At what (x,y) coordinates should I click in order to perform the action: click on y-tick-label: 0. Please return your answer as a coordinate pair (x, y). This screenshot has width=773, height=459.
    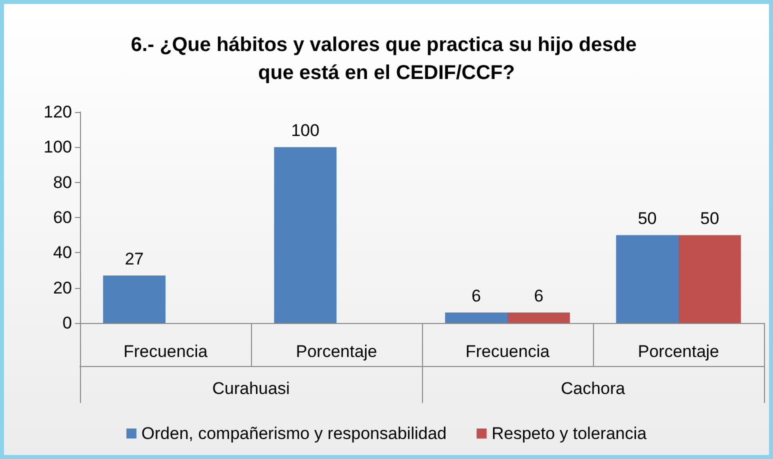
    Looking at the image, I should click on (67, 323).